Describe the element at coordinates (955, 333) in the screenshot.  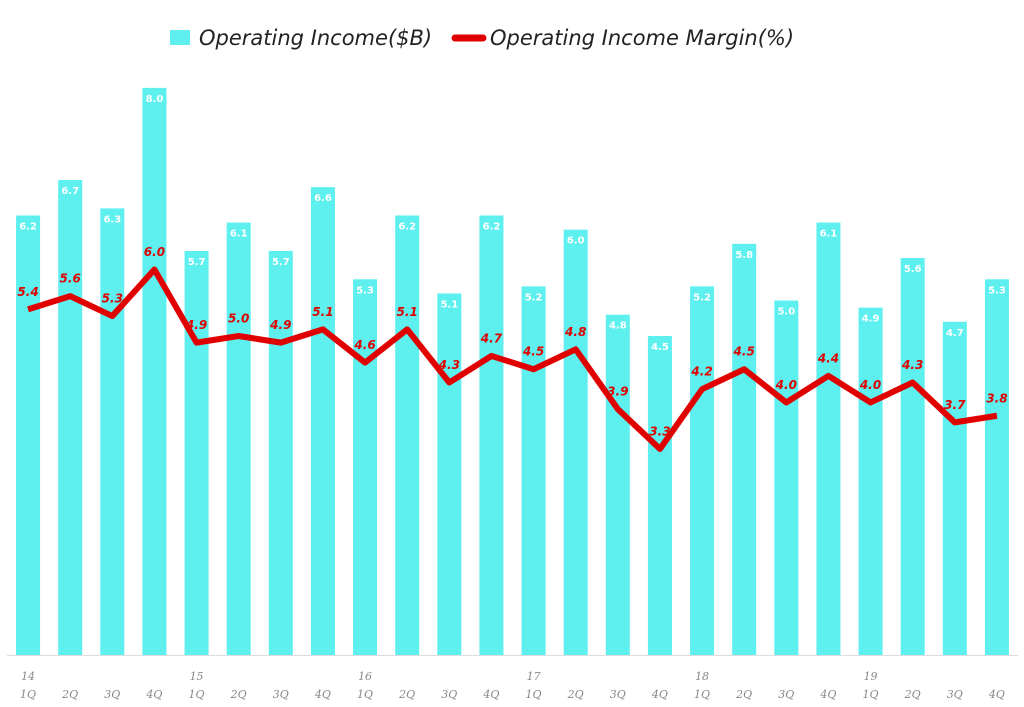
I see `bar-label: 4.7` at that location.